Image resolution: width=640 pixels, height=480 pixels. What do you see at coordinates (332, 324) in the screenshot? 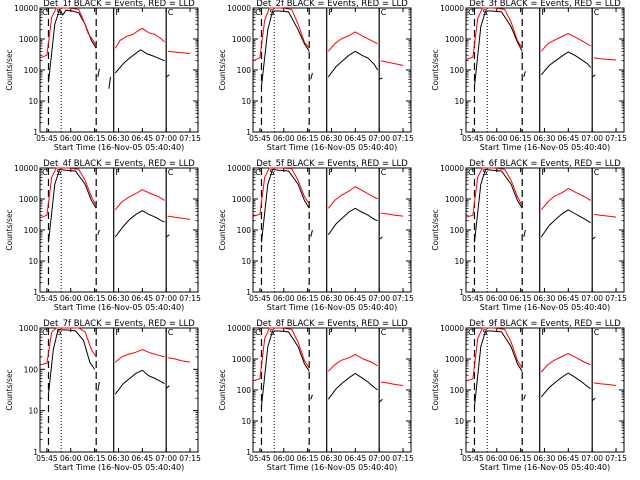
I see `chart-title: Det_8f BLACK = Events, RED = LLD` at bounding box center [332, 324].